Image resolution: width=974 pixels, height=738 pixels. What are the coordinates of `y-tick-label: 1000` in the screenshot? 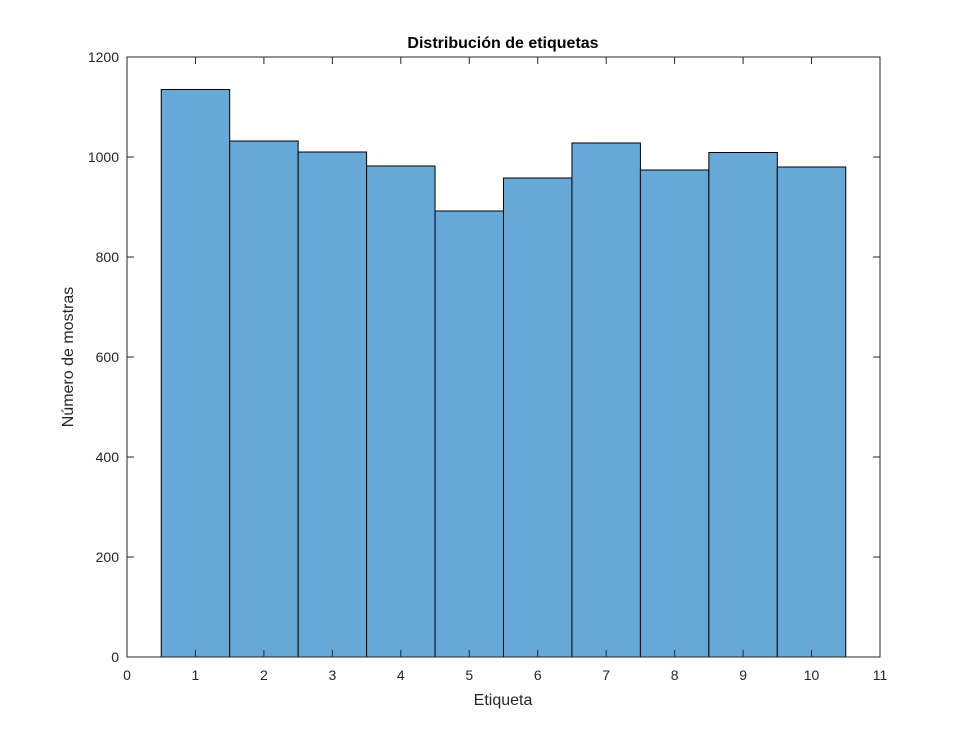 It's located at (103, 157).